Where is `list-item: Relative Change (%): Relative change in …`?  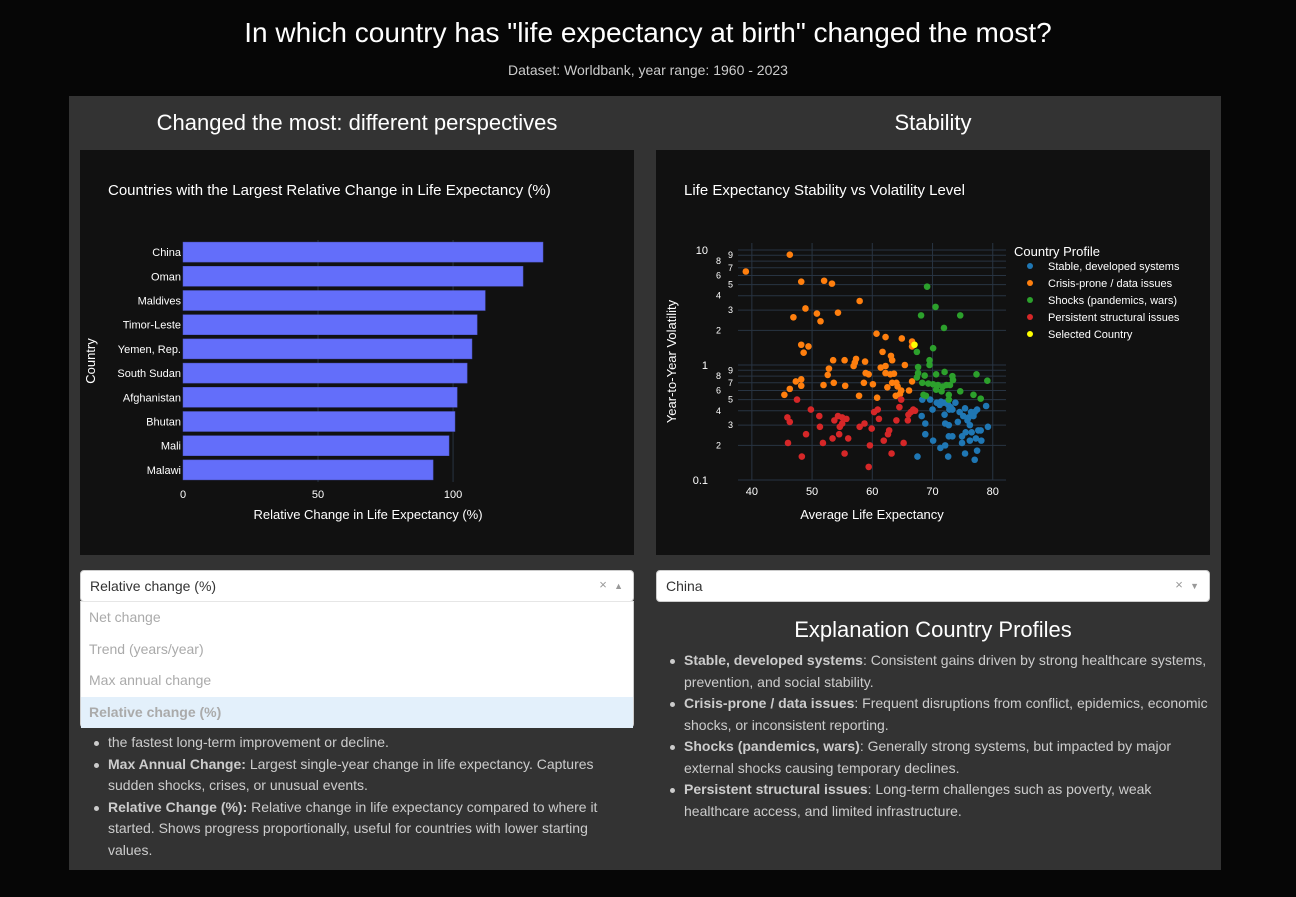 list-item: Relative Change (%): Relative change in … is located at coordinates (357, 829).